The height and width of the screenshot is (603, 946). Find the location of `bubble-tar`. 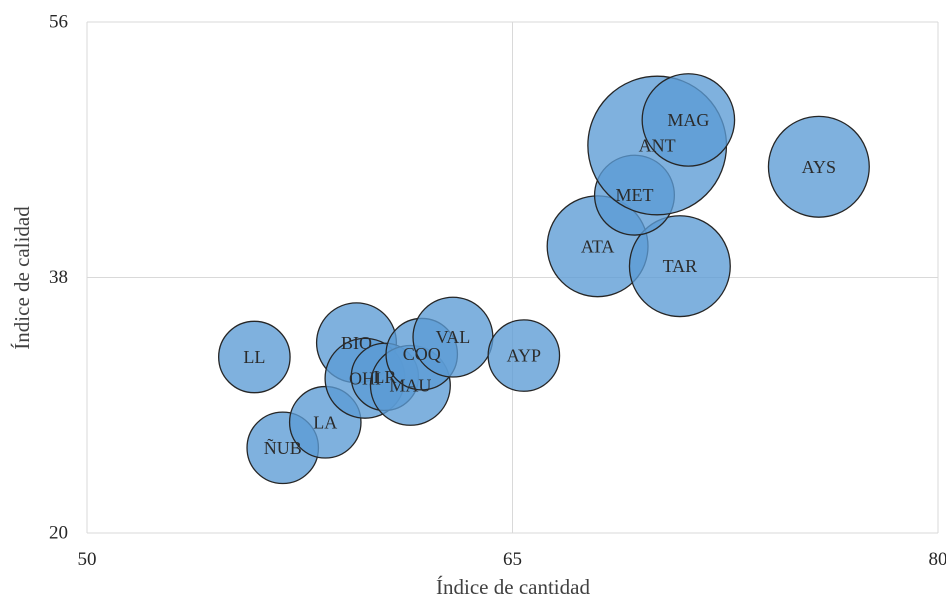

bubble-tar is located at coordinates (679, 266).